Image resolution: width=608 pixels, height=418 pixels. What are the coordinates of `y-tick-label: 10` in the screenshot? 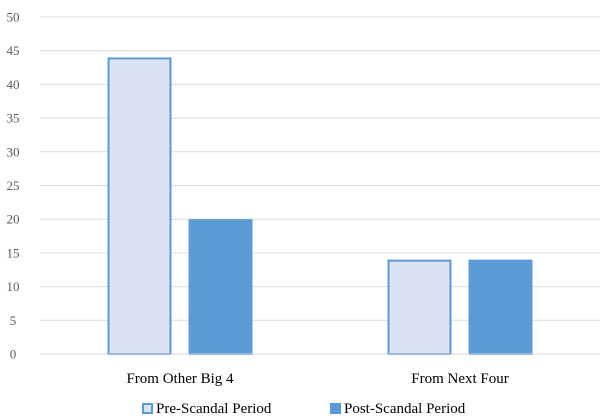 It's located at (13, 286).